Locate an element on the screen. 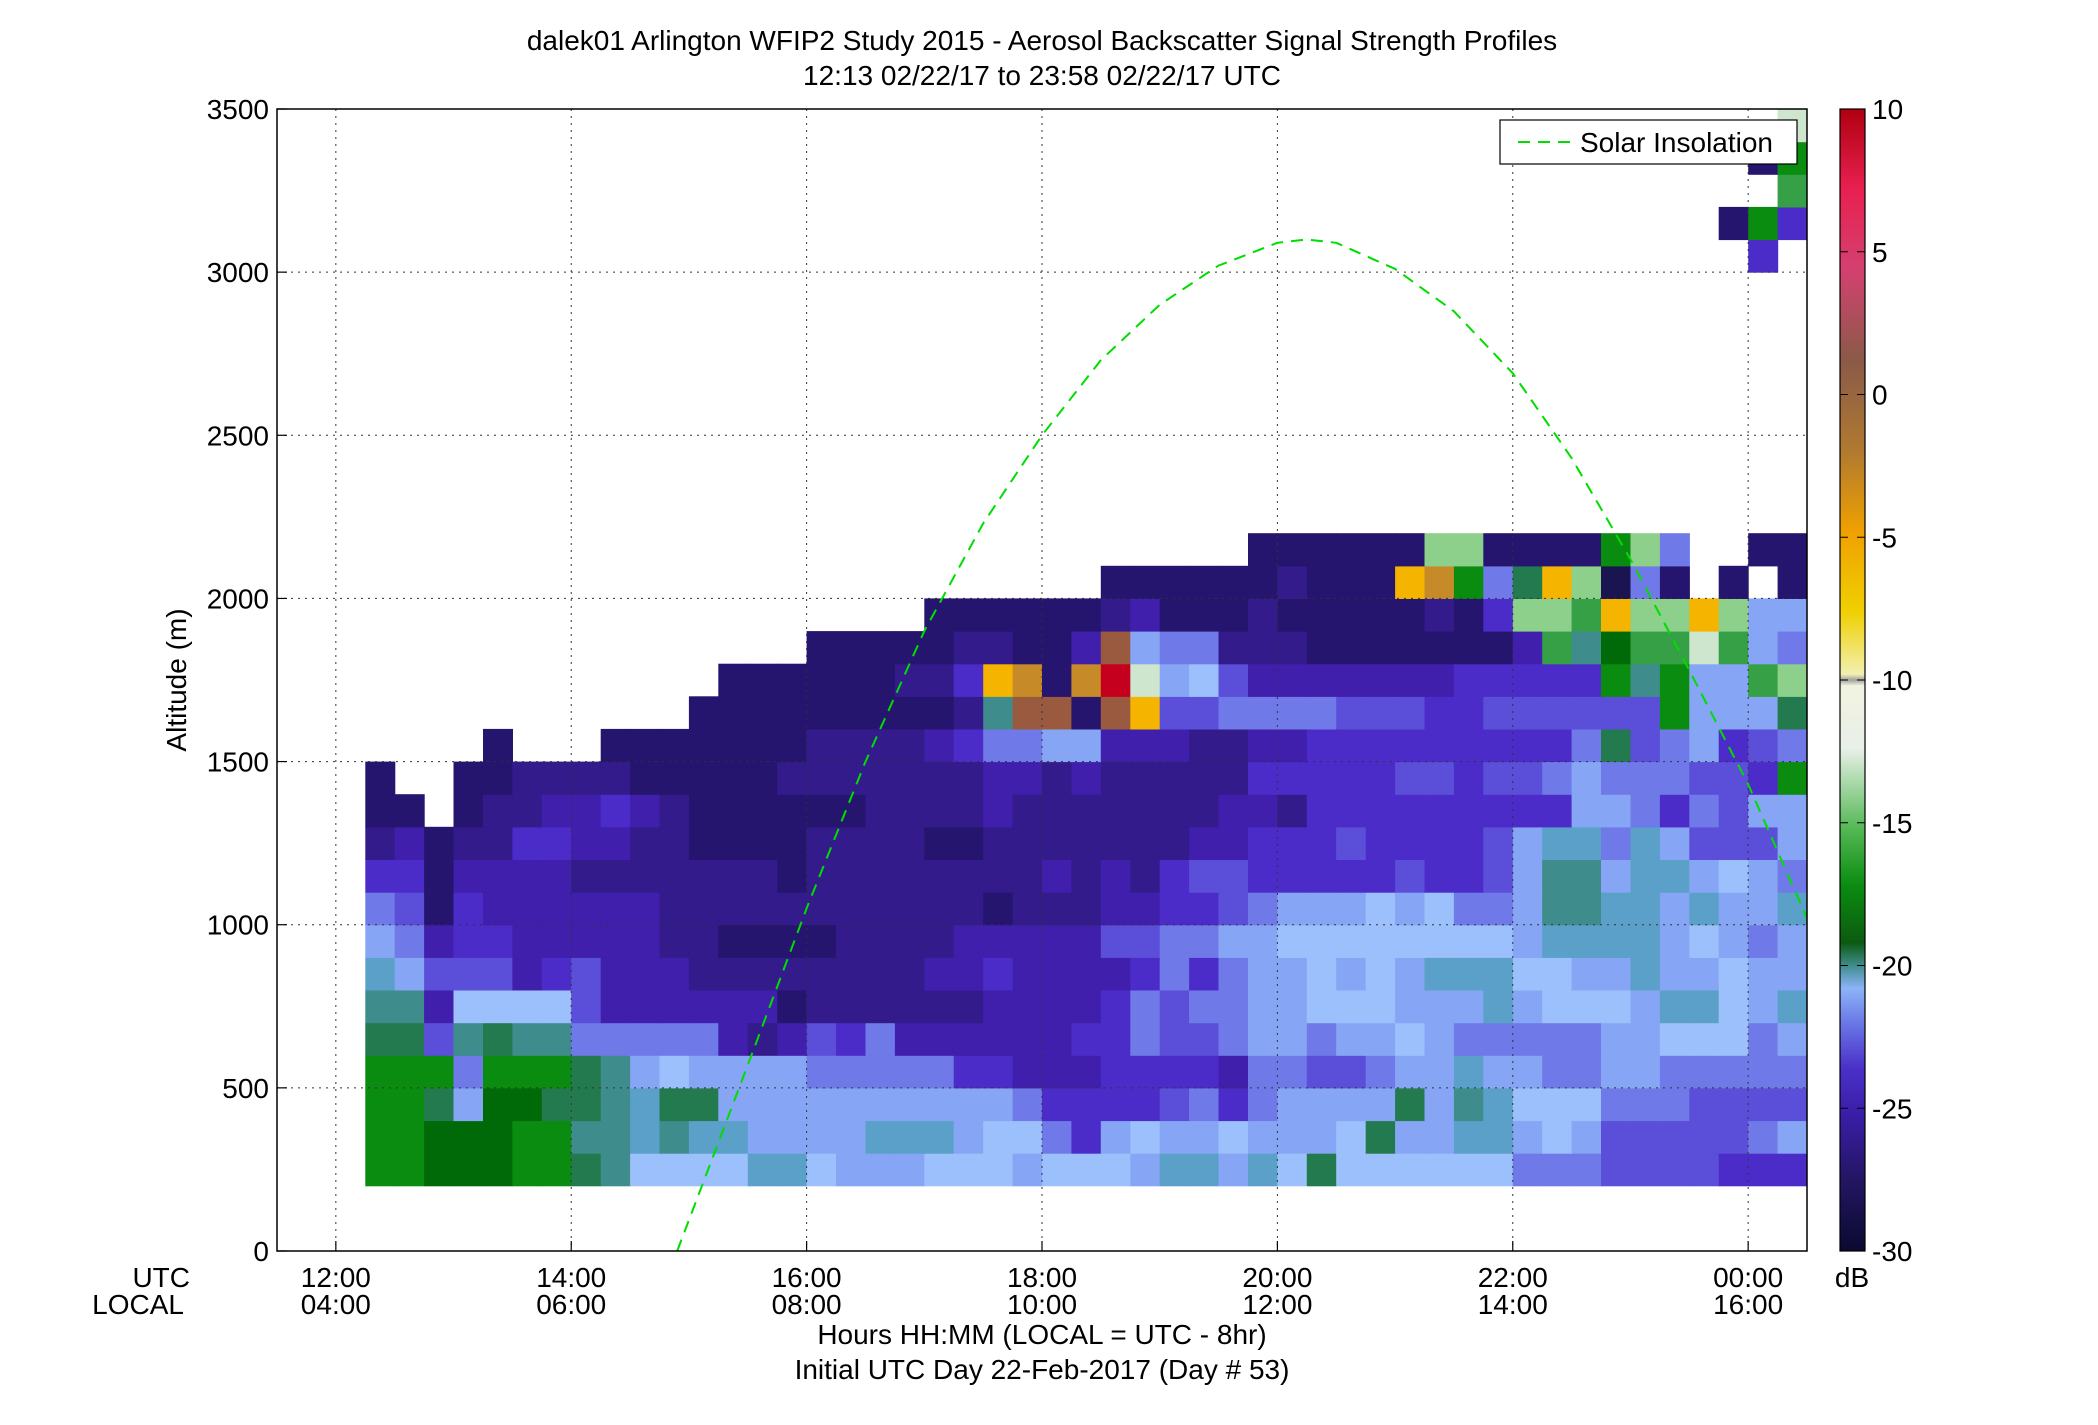 The height and width of the screenshot is (1425, 2098). y-tick-label: 1500 is located at coordinates (238, 762).